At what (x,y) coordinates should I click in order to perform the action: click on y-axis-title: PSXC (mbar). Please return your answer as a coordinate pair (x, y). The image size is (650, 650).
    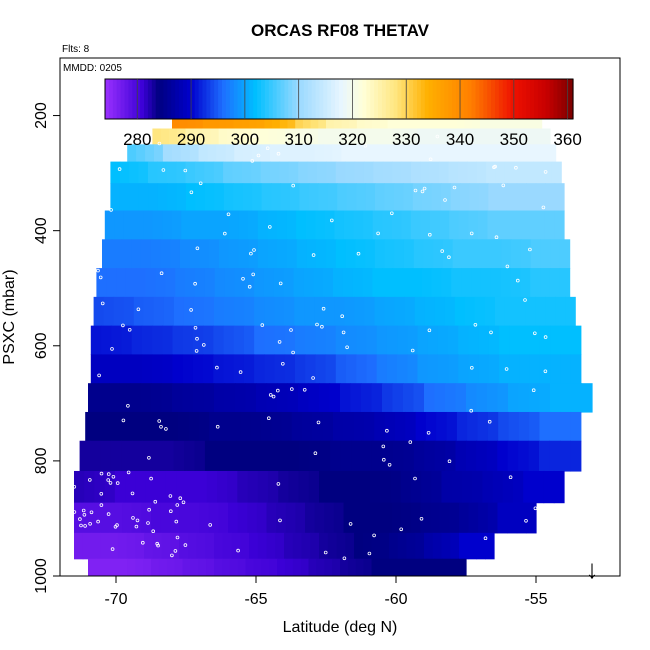
    Looking at the image, I should click on (9, 316).